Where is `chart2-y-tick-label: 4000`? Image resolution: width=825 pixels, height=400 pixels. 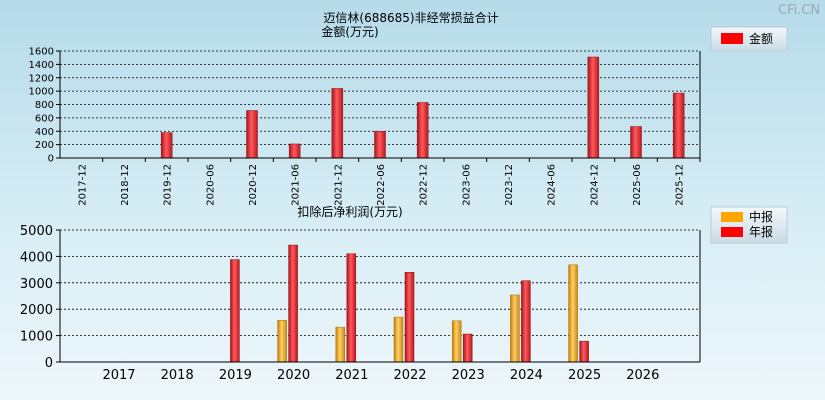 chart2-y-tick-label: 4000 is located at coordinates (36, 257).